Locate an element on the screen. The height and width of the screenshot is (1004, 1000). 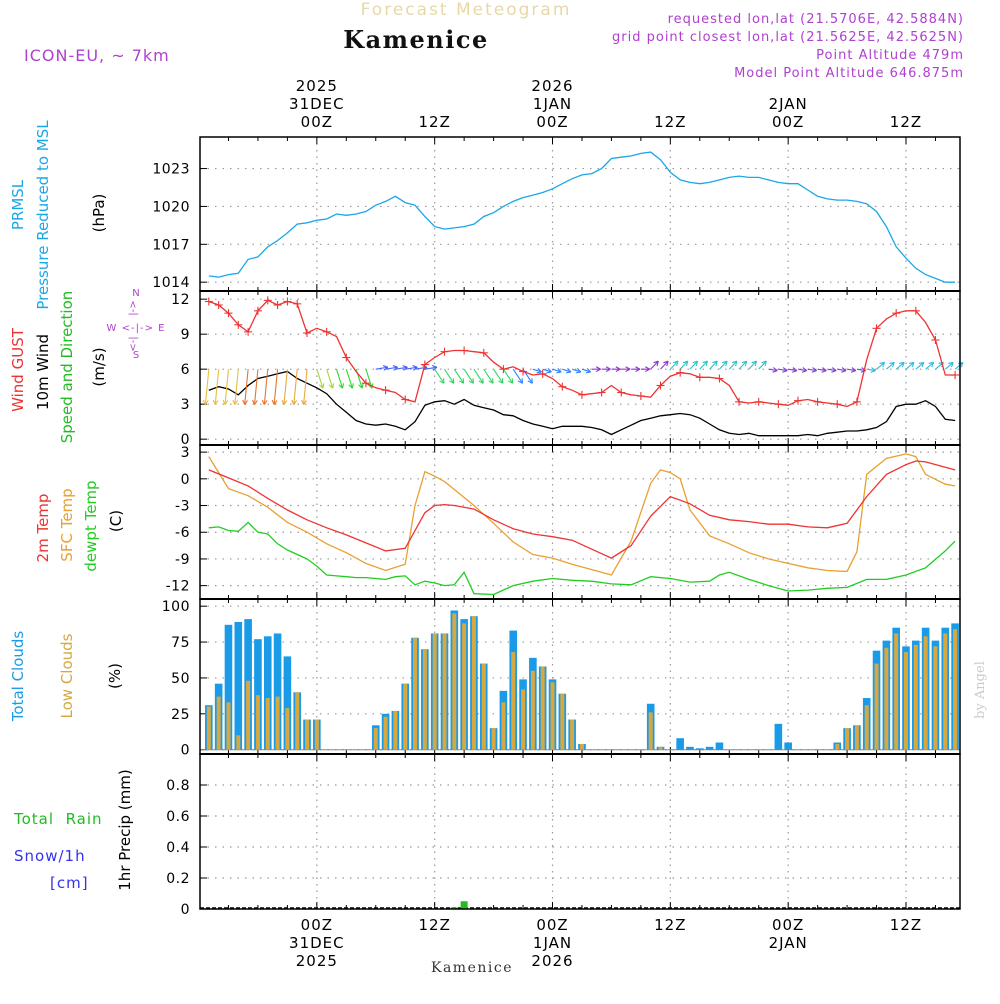
snow-unit-label: [cm] is located at coordinates (69, 883).